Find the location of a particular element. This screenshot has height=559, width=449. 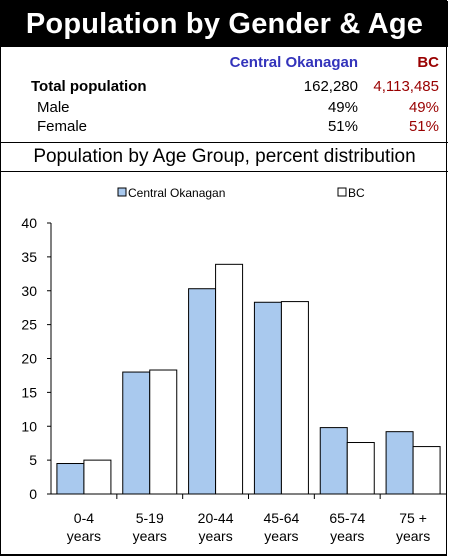

region-b-header: BC is located at coordinates (428, 62).